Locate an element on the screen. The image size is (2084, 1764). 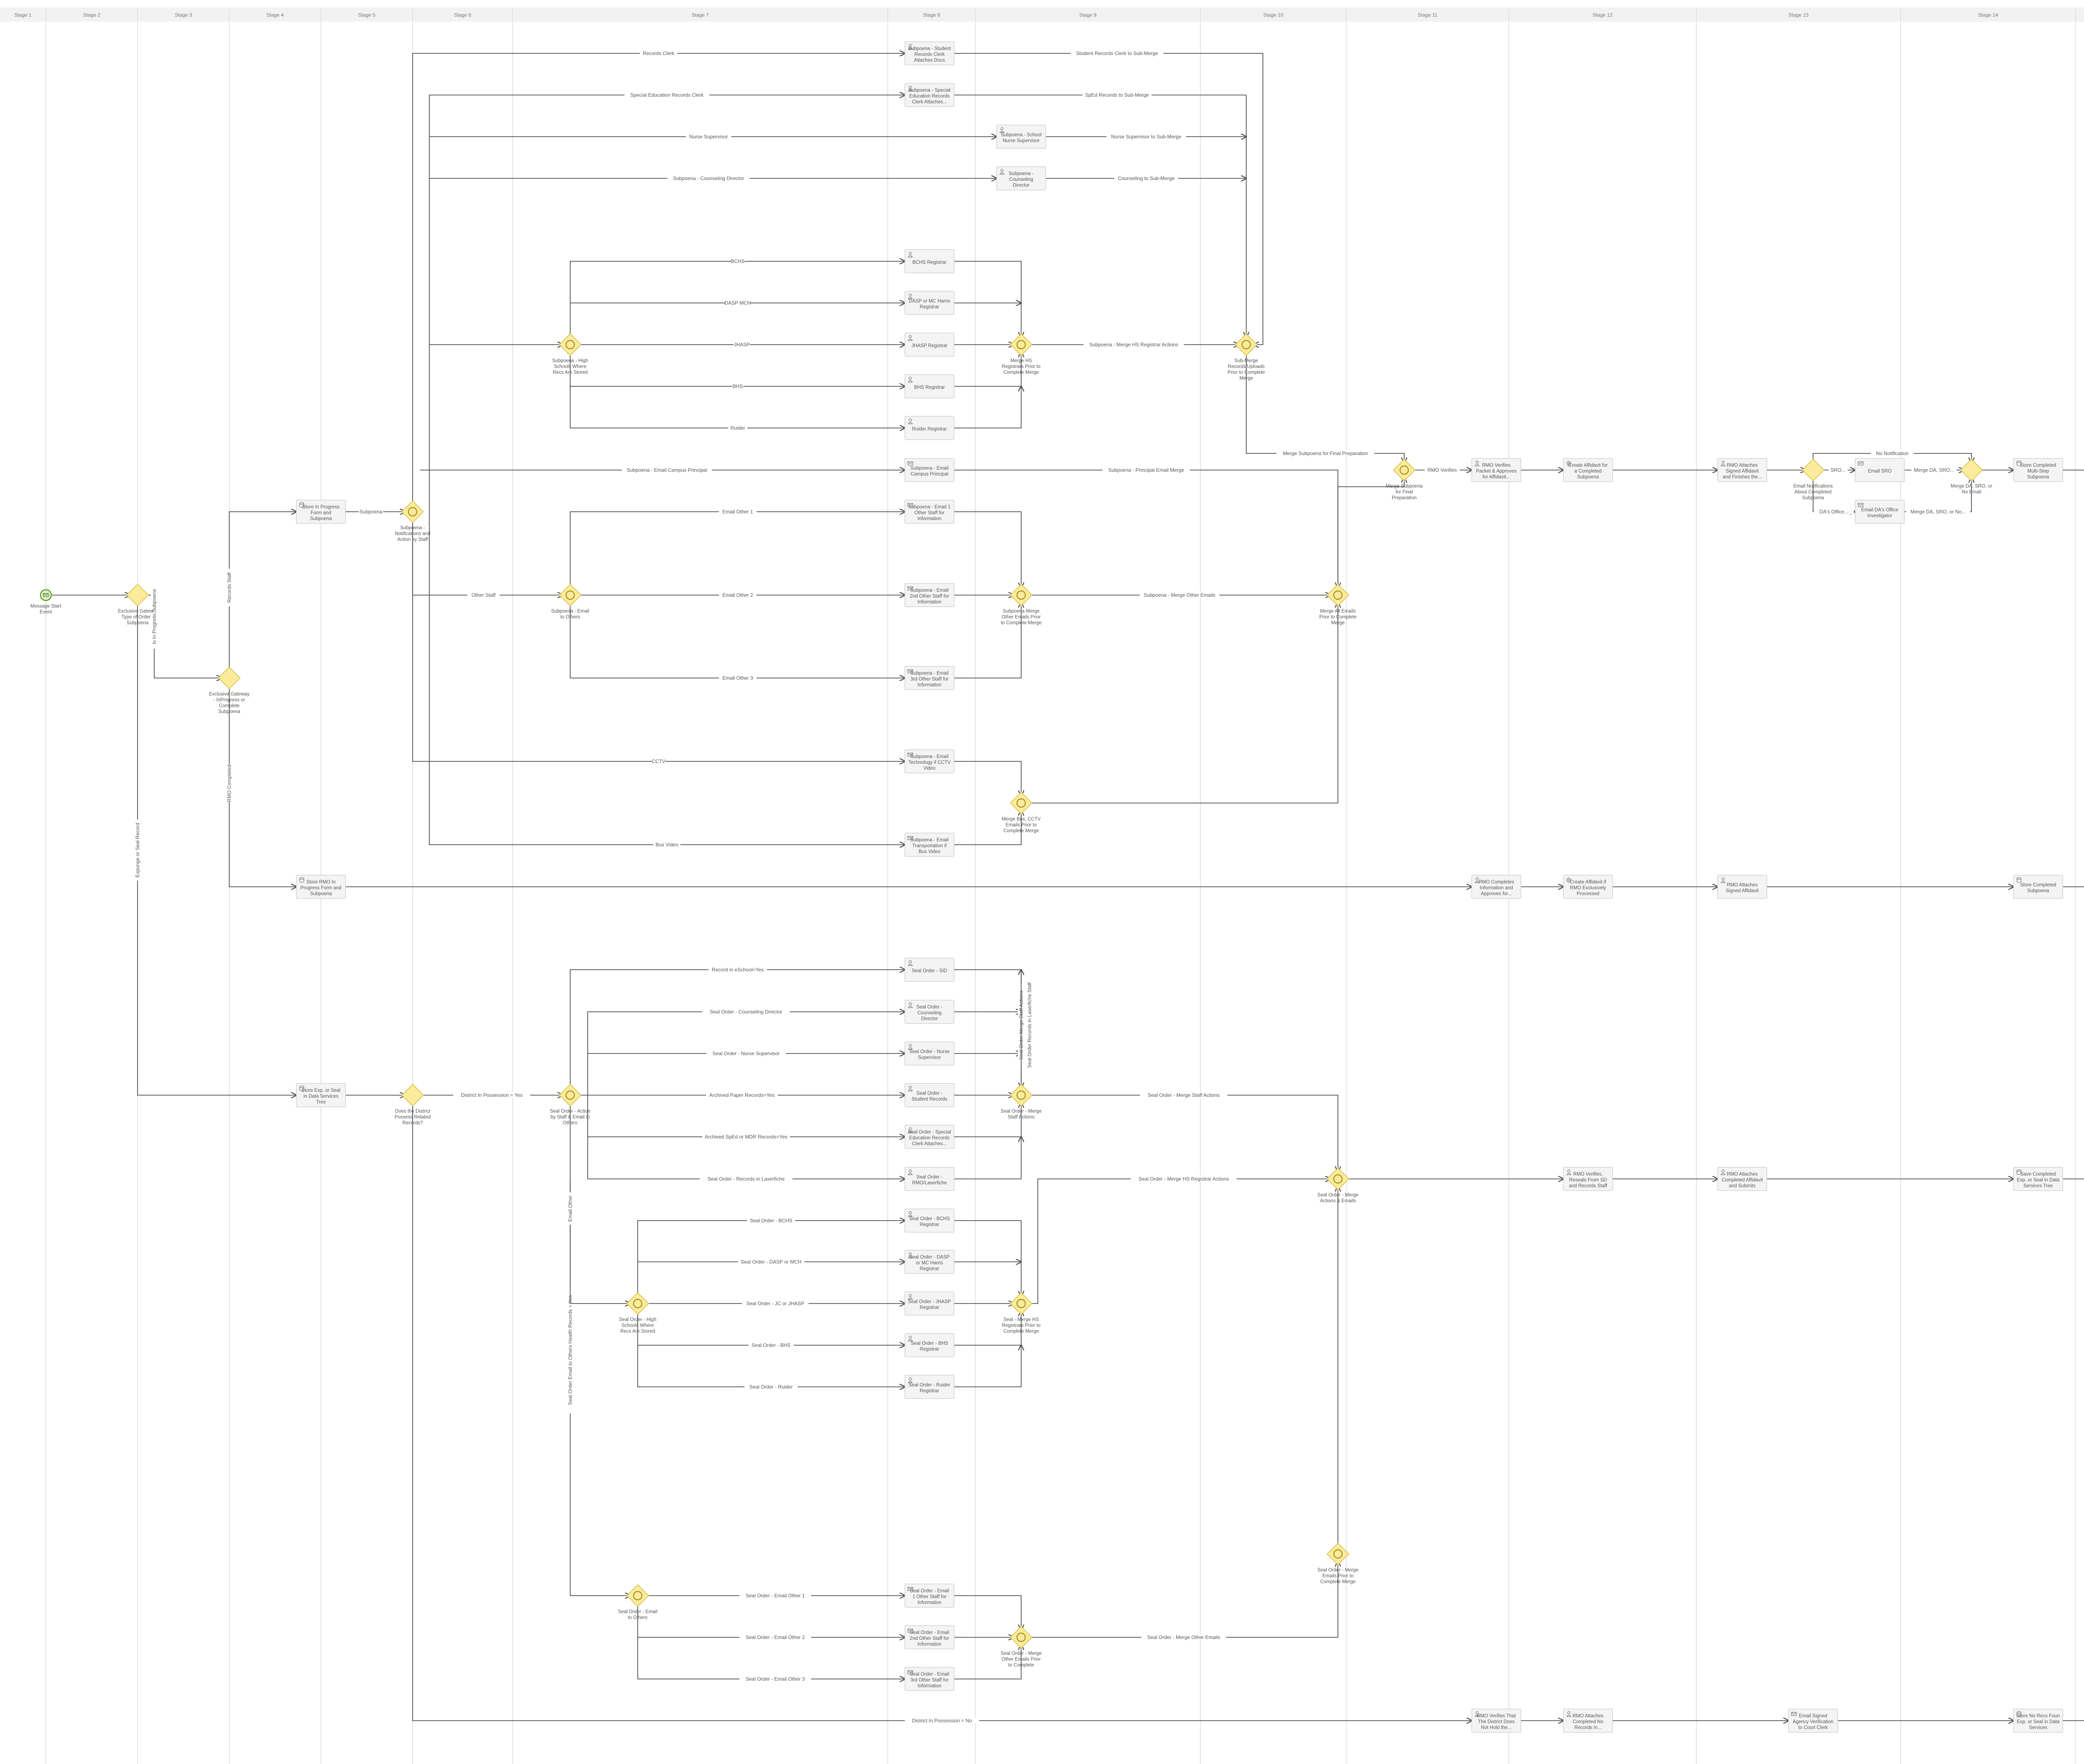
task-seal-sd: Seal Order - SID is located at coordinates (929, 970).